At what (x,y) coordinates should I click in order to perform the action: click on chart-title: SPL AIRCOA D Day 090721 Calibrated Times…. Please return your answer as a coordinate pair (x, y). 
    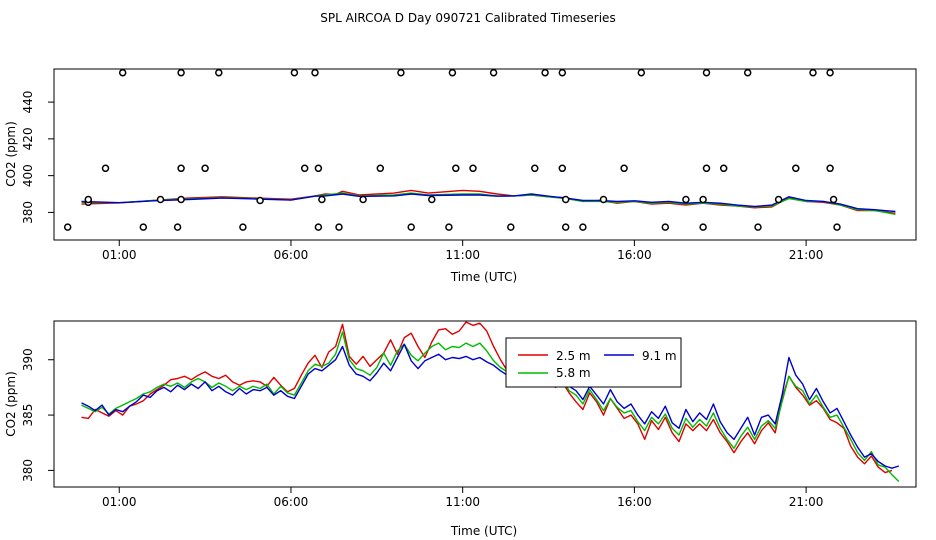
    Looking at the image, I should click on (467, 18).